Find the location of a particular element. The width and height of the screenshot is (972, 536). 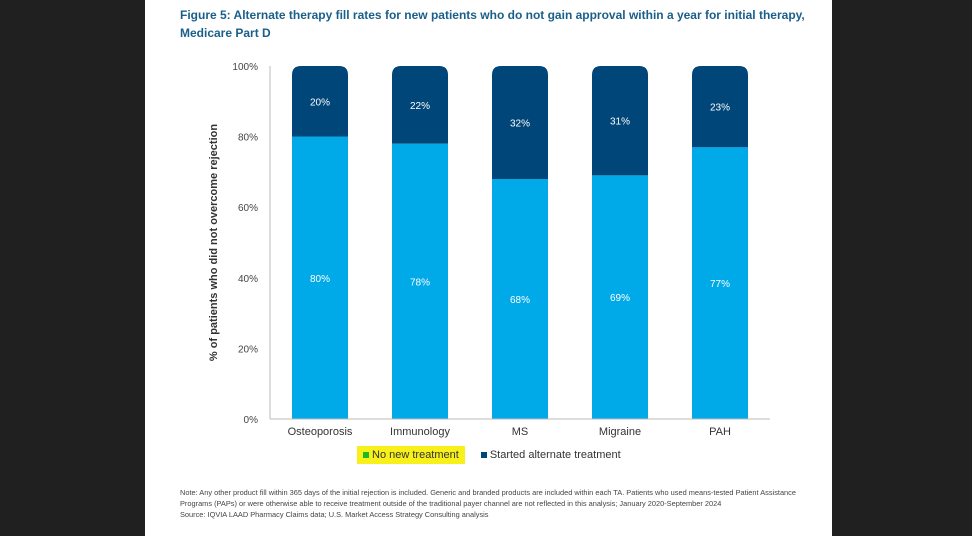

bar-data-label: 69% is located at coordinates (620, 298).